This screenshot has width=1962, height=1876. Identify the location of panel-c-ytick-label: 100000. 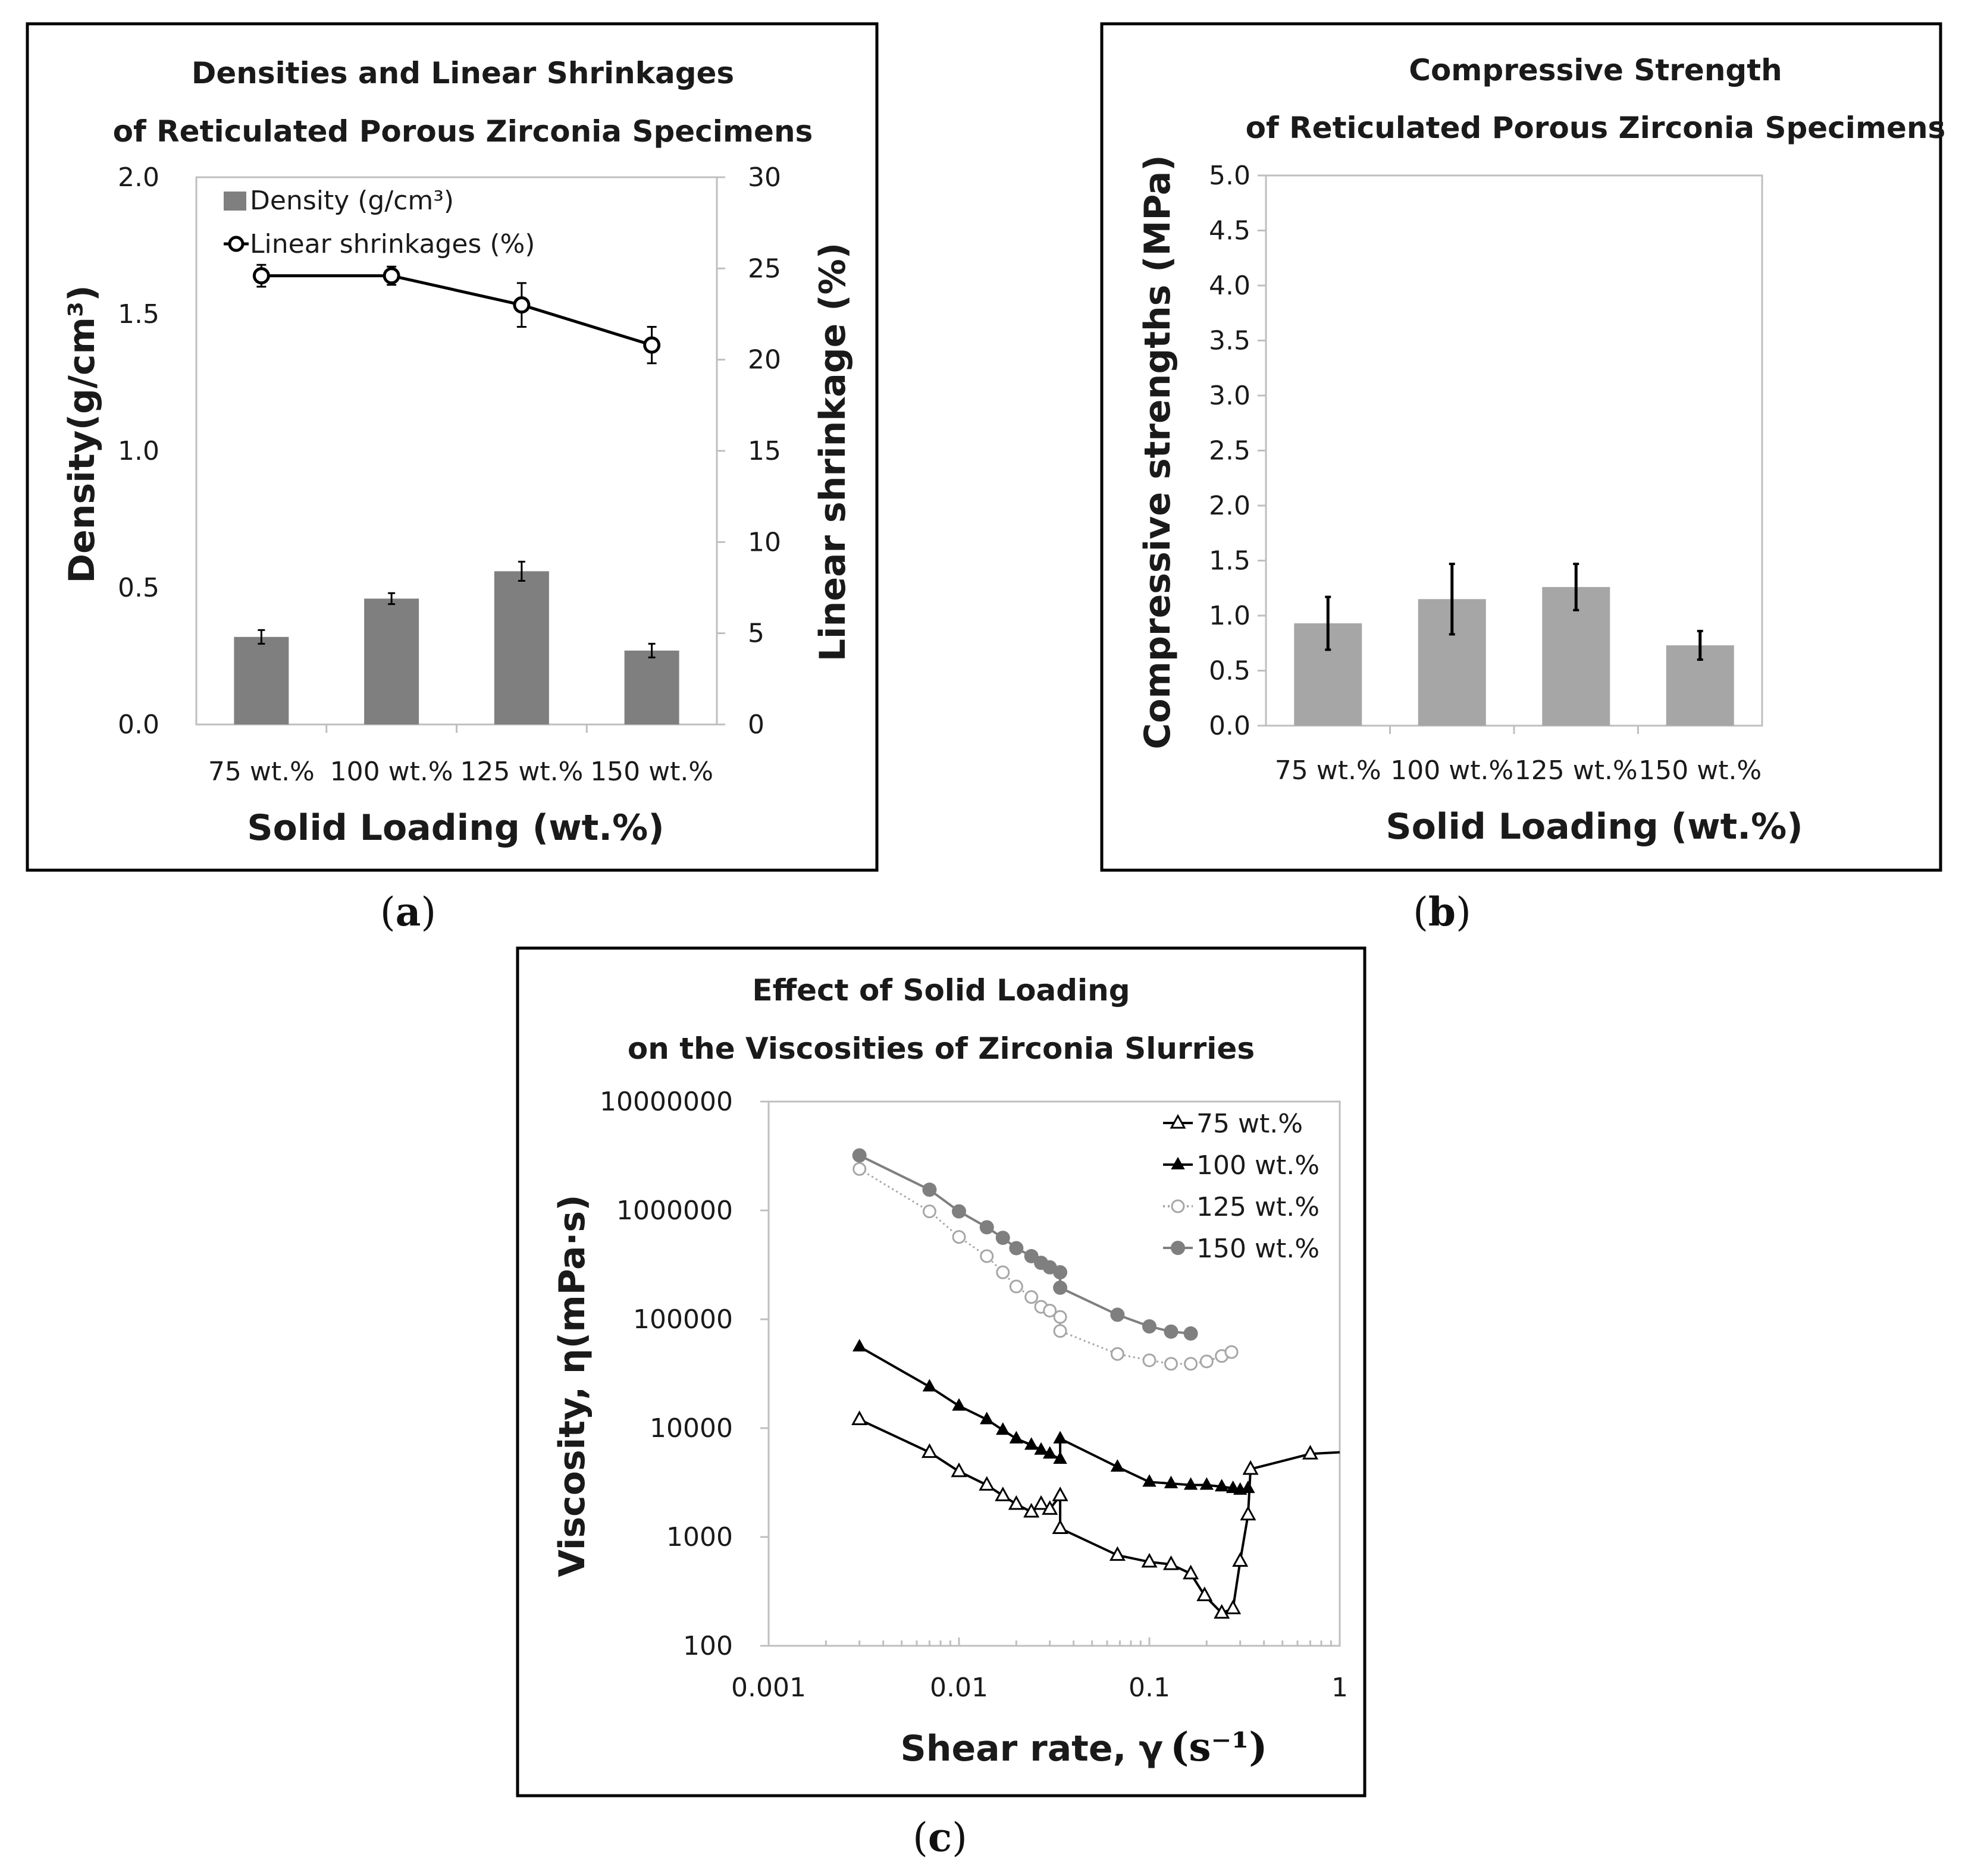
(683, 1320).